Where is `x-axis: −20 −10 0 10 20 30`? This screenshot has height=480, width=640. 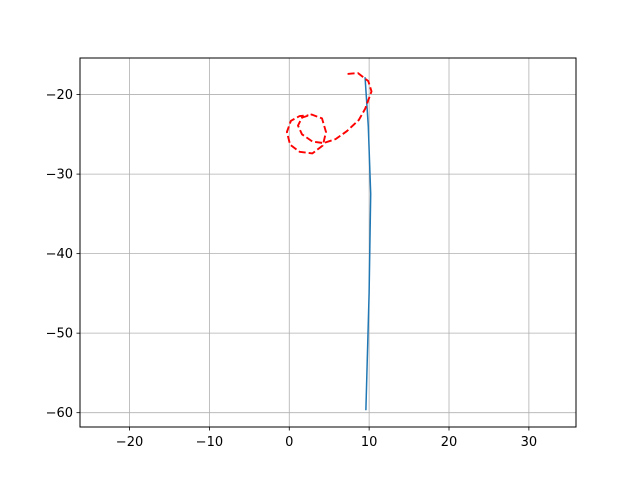 x-axis: −20 −10 0 10 20 30 is located at coordinates (326, 438).